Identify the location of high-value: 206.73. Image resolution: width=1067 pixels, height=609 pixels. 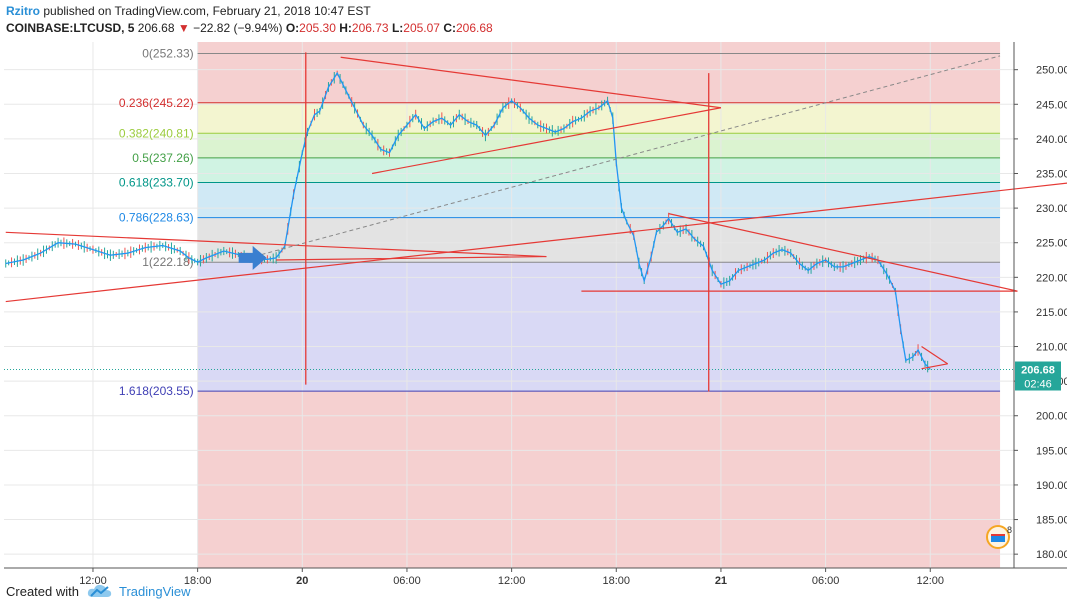
(370, 28).